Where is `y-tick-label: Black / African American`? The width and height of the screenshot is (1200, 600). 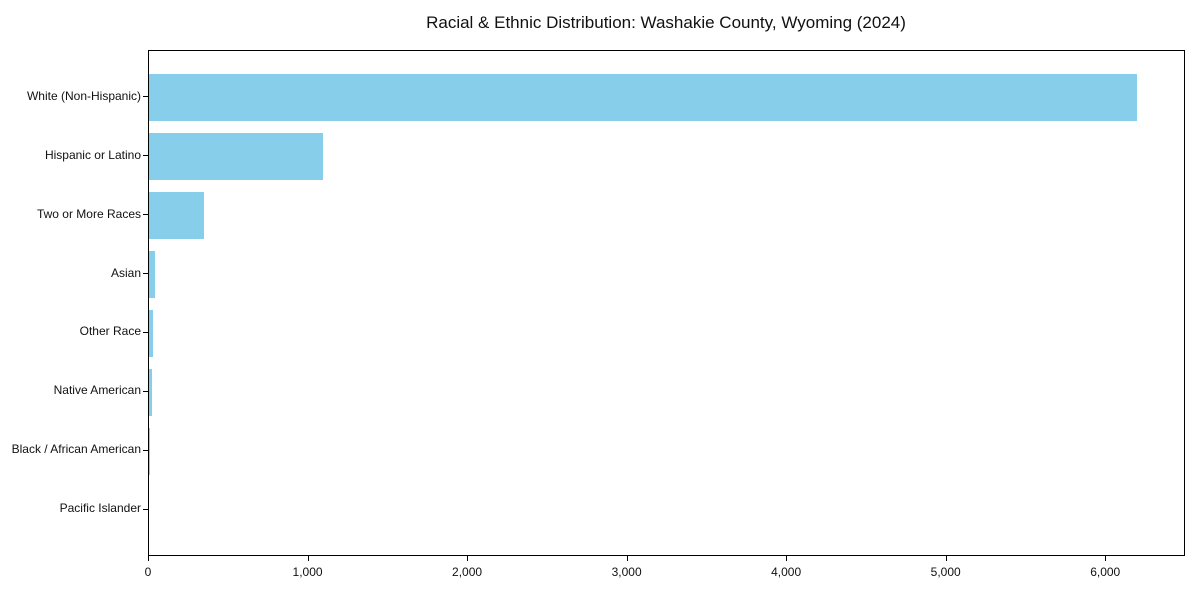 y-tick-label: Black / African American is located at coordinates (76, 449).